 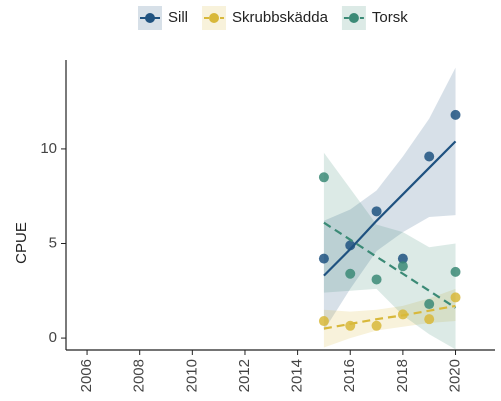 I want to click on y-axis-label: CPUE, so click(x=21, y=243).